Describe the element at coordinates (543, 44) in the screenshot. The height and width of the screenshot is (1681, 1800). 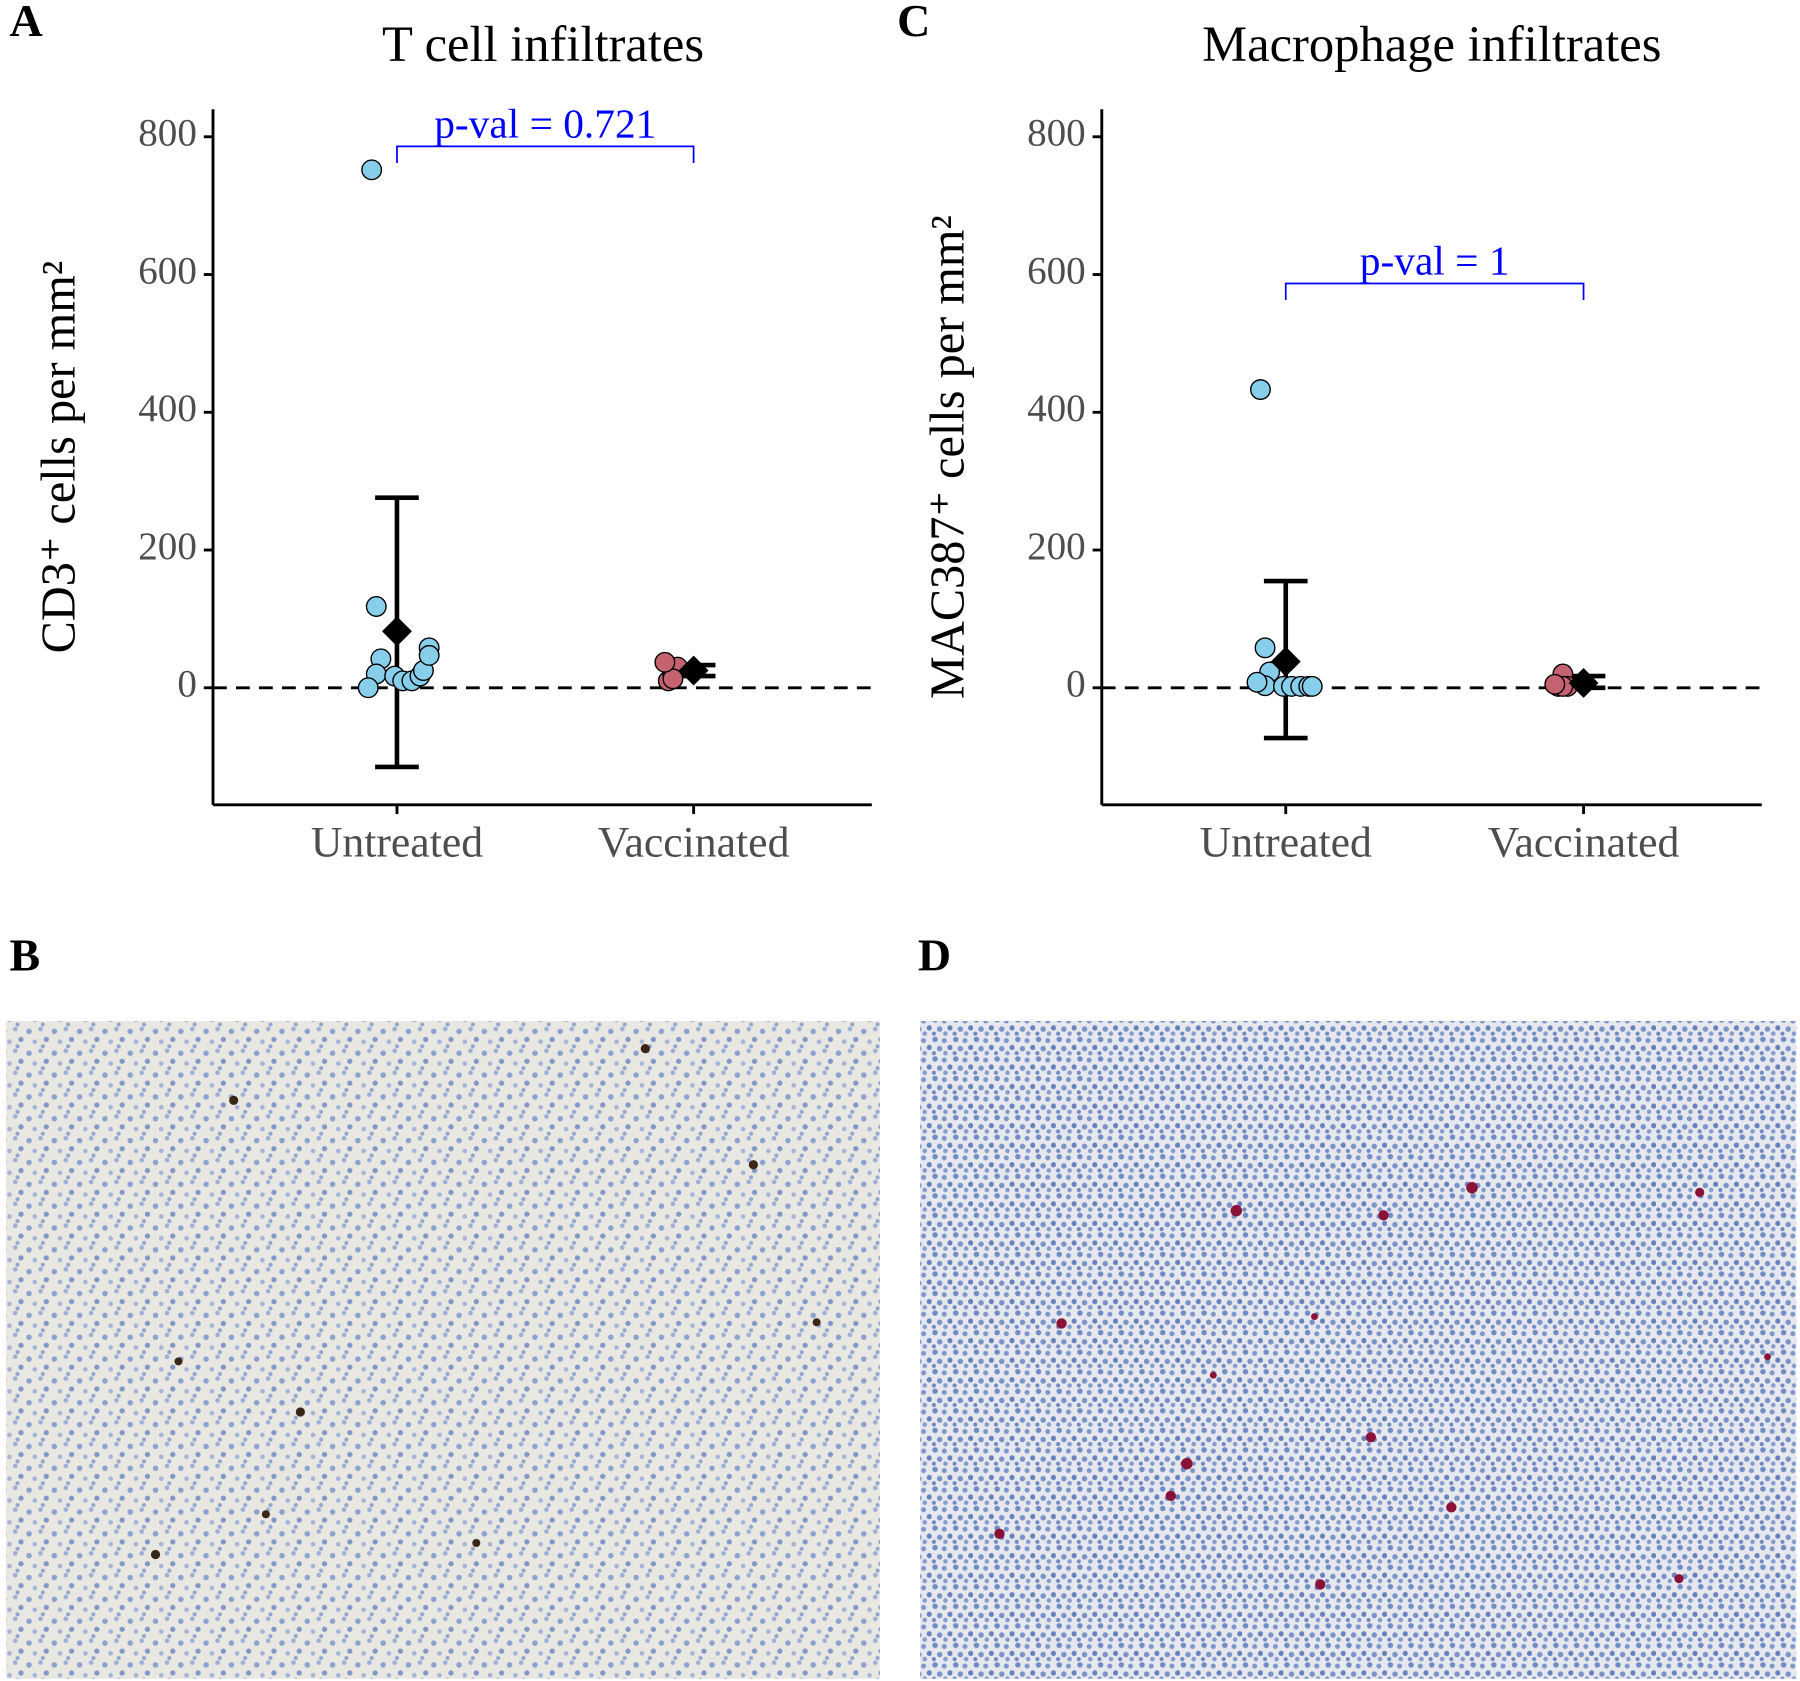
I see `chart-title: T cell infiltrates` at that location.